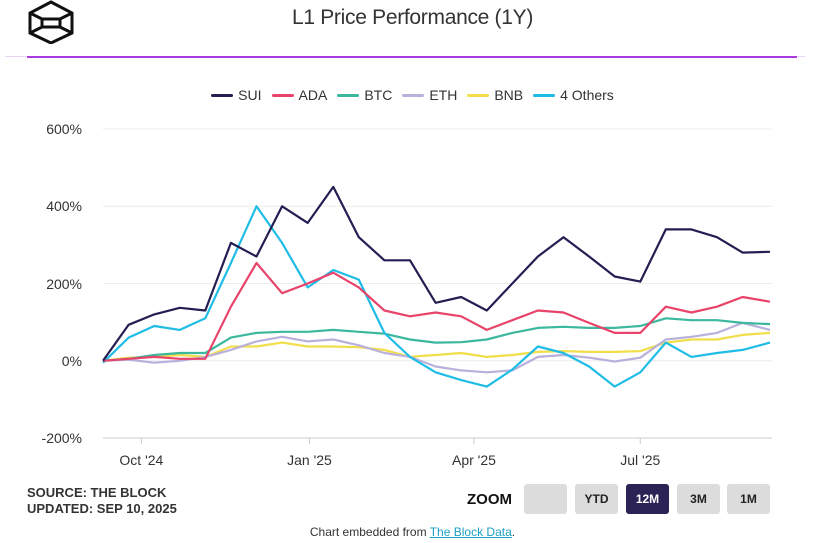  What do you see at coordinates (489, 499) in the screenshot?
I see `zoom-label: ZOOM` at bounding box center [489, 499].